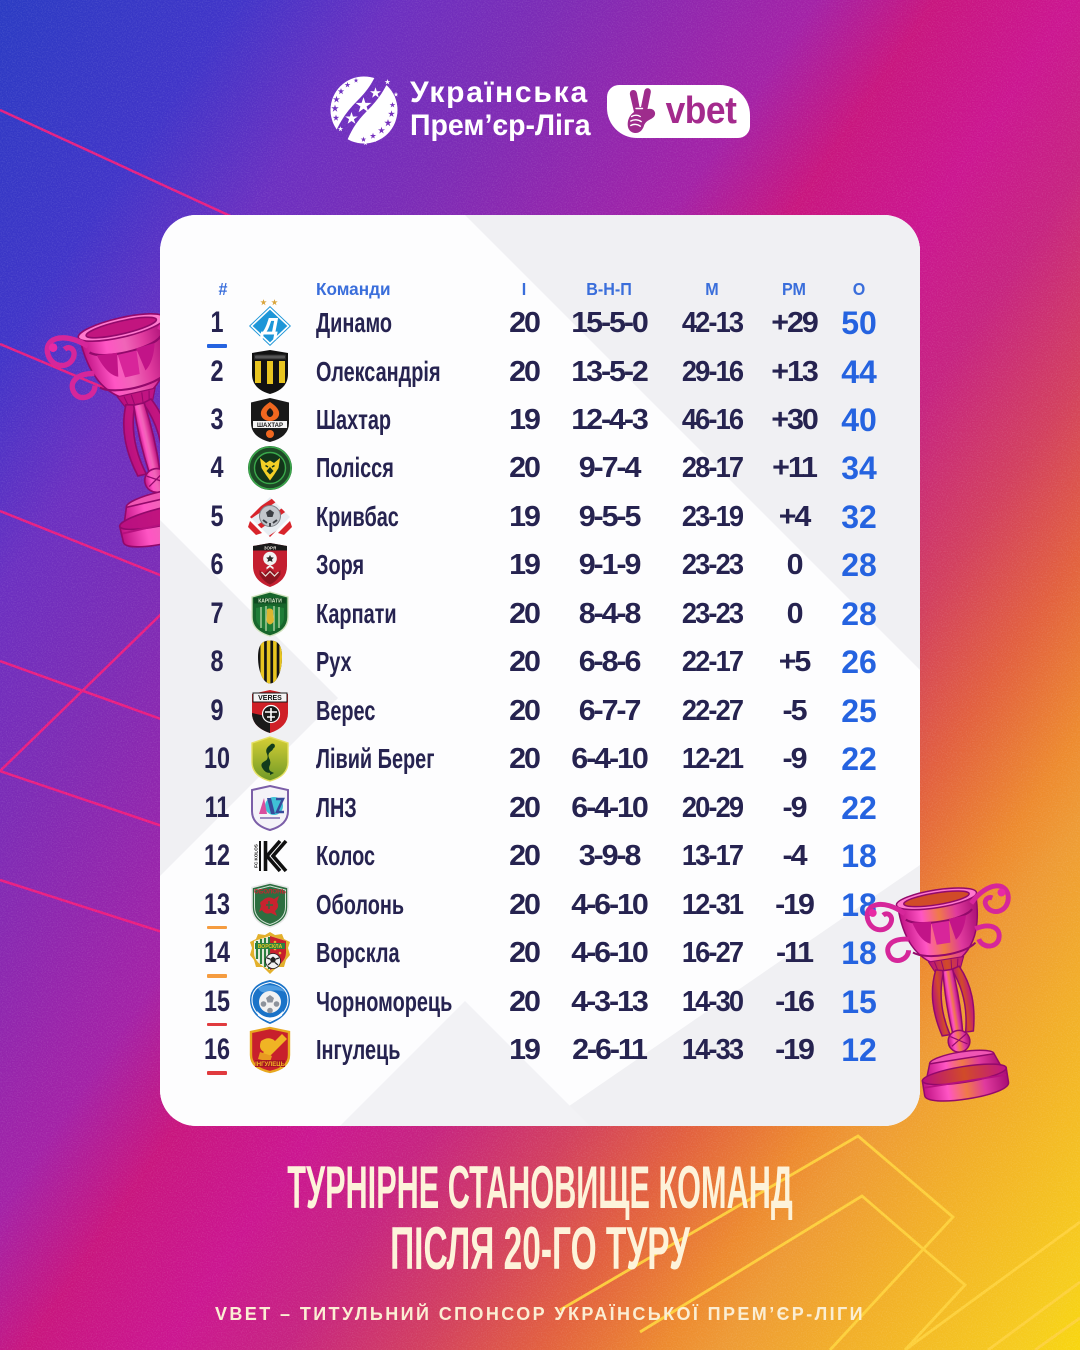  What do you see at coordinates (270, 698) in the screenshot?
I see `svg-text: VERES` at bounding box center [270, 698].